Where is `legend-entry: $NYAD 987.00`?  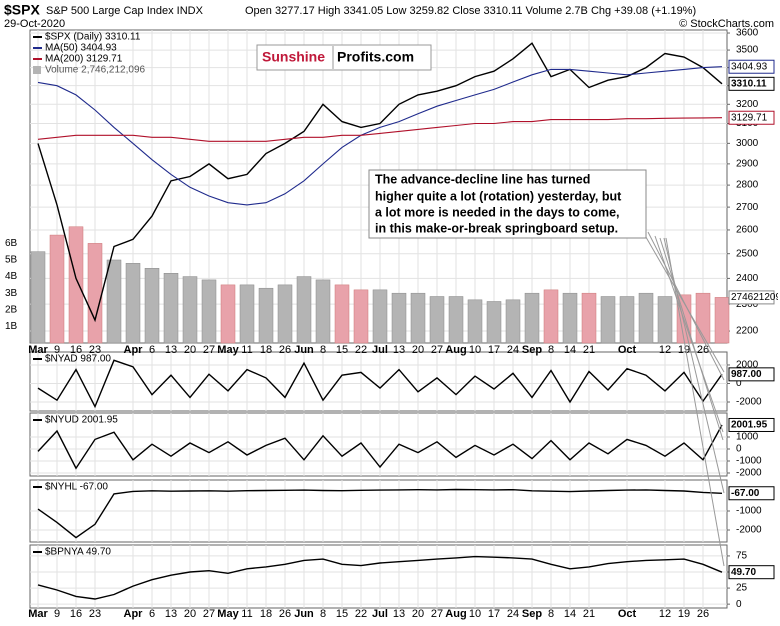 legend-entry: $NYAD 987.00 is located at coordinates (78, 359).